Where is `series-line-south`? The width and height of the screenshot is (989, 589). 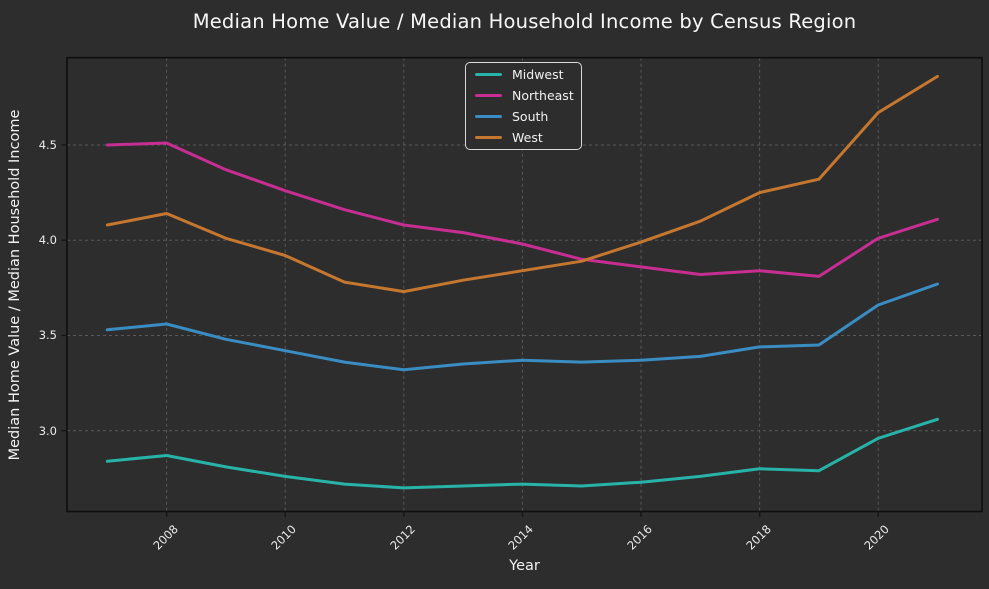 series-line-south is located at coordinates (522, 327).